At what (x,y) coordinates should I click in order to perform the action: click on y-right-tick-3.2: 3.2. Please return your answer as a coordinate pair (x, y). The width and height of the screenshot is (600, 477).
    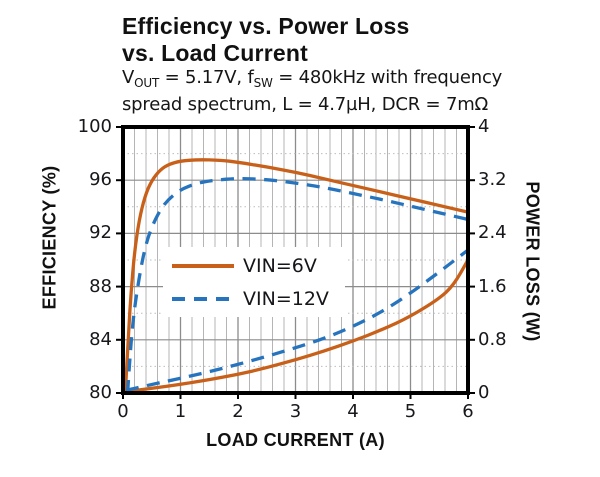
    Looking at the image, I should click on (492, 180).